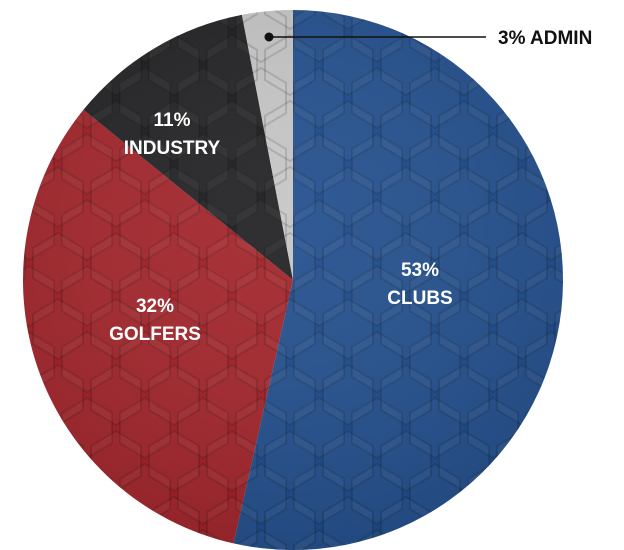 This screenshot has height=550, width=624. Describe the element at coordinates (419, 298) in the screenshot. I see `clubs-name-label: CLUBS` at that location.